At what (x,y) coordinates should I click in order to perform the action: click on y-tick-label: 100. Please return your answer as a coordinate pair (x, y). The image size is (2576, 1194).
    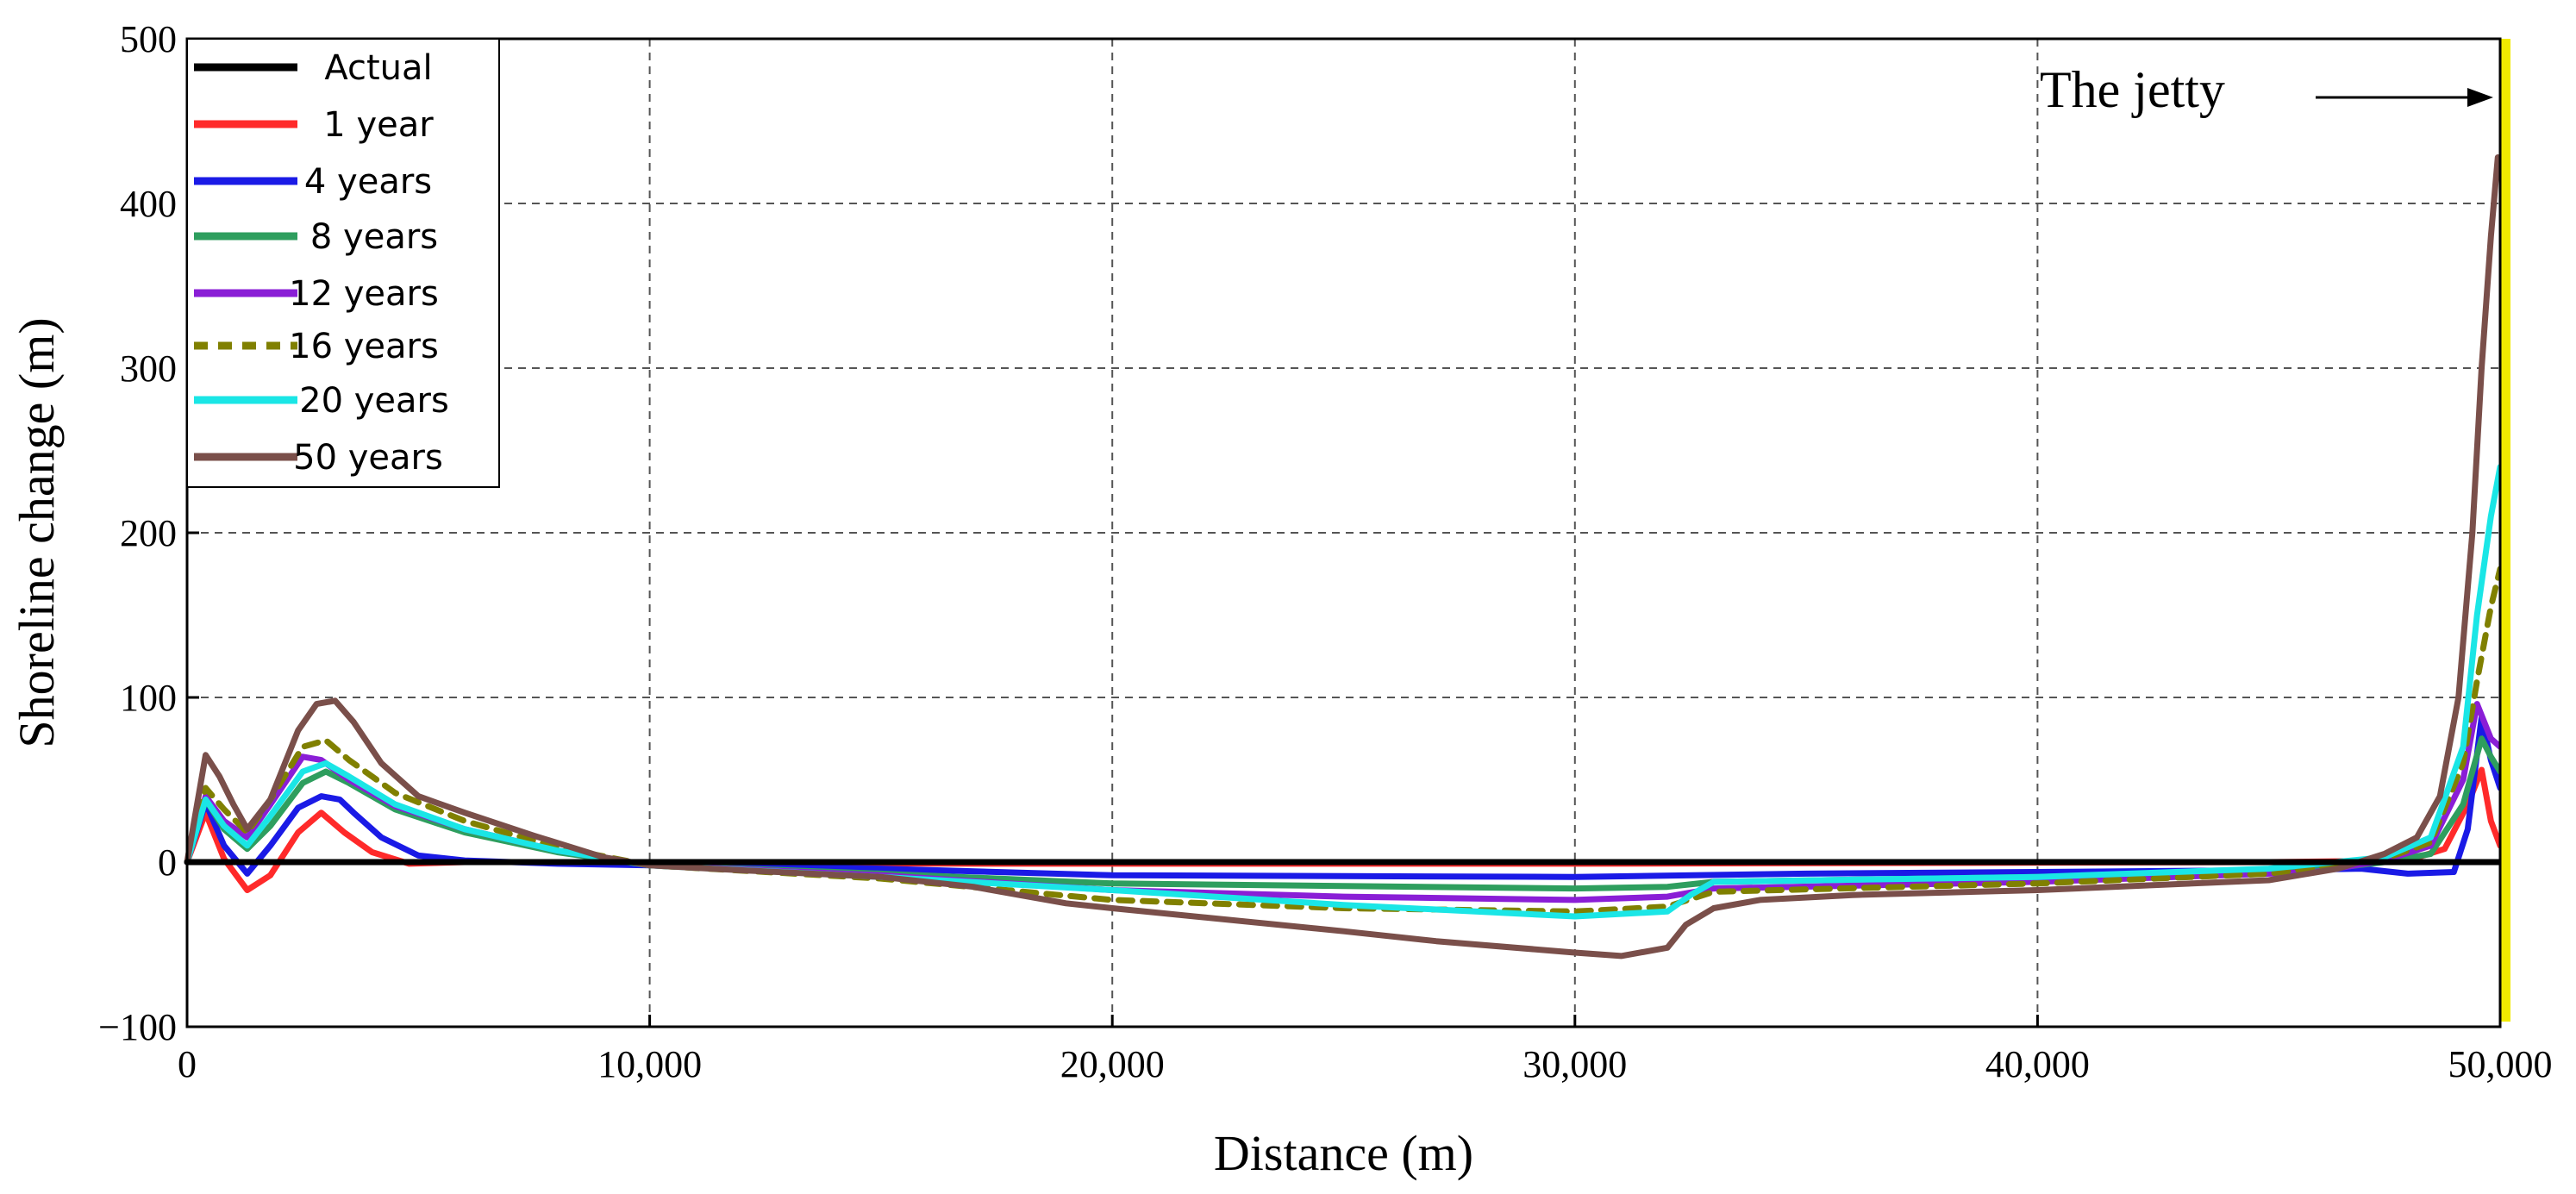
    Looking at the image, I should click on (148, 698).